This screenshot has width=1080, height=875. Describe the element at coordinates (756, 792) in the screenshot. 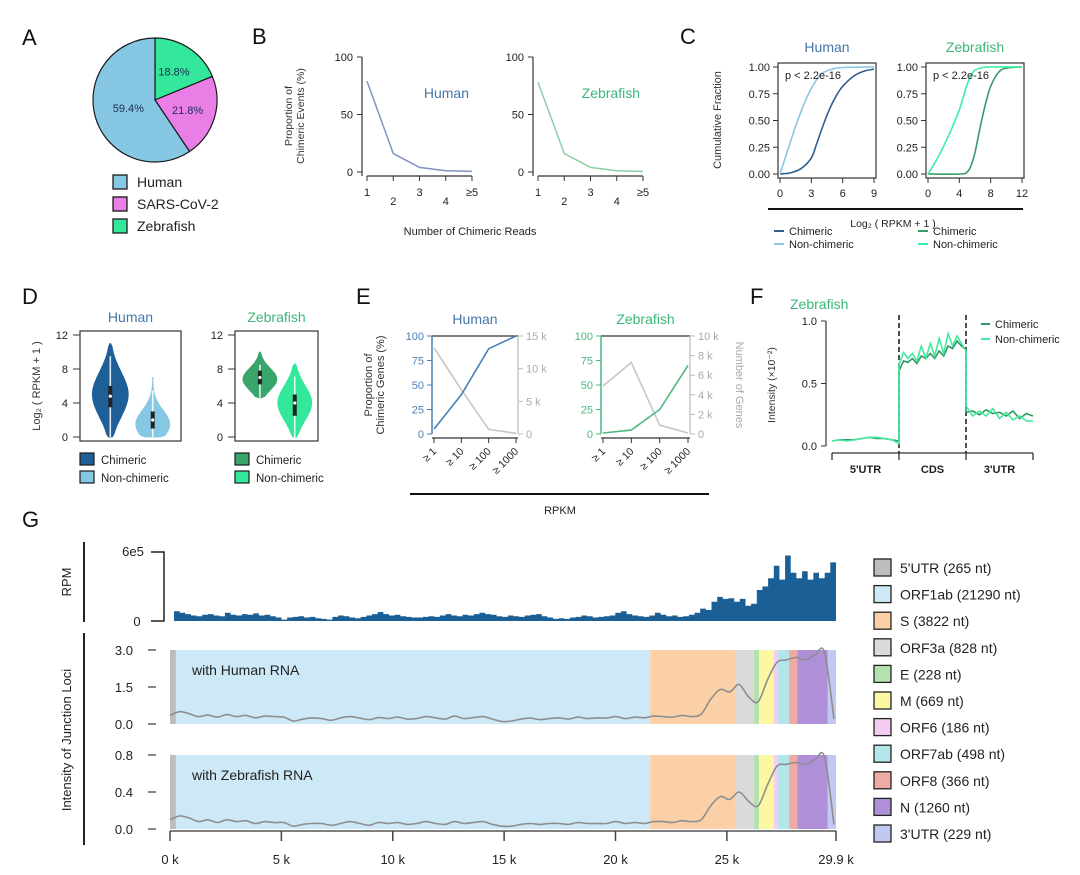

I see `genome-region-e` at that location.